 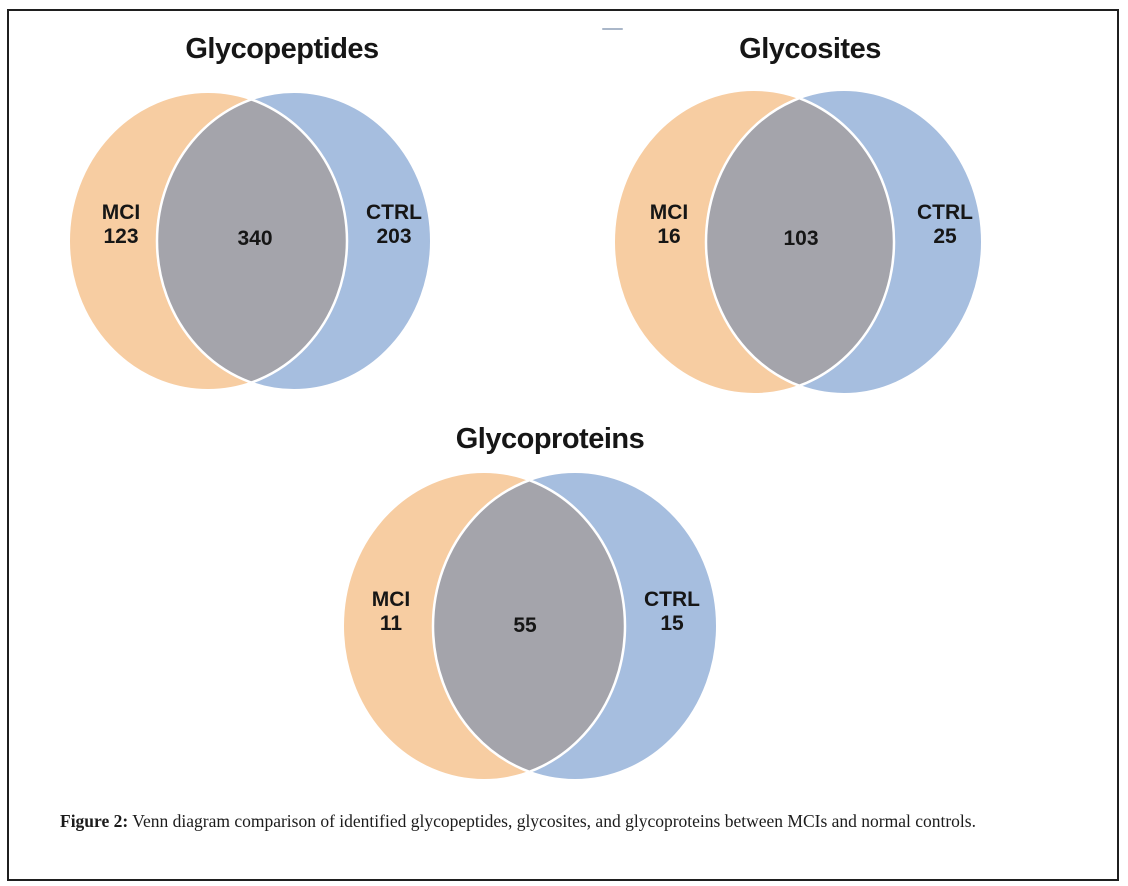 What do you see at coordinates (801, 238) in the screenshot?
I see `overlap-count: 103` at bounding box center [801, 238].